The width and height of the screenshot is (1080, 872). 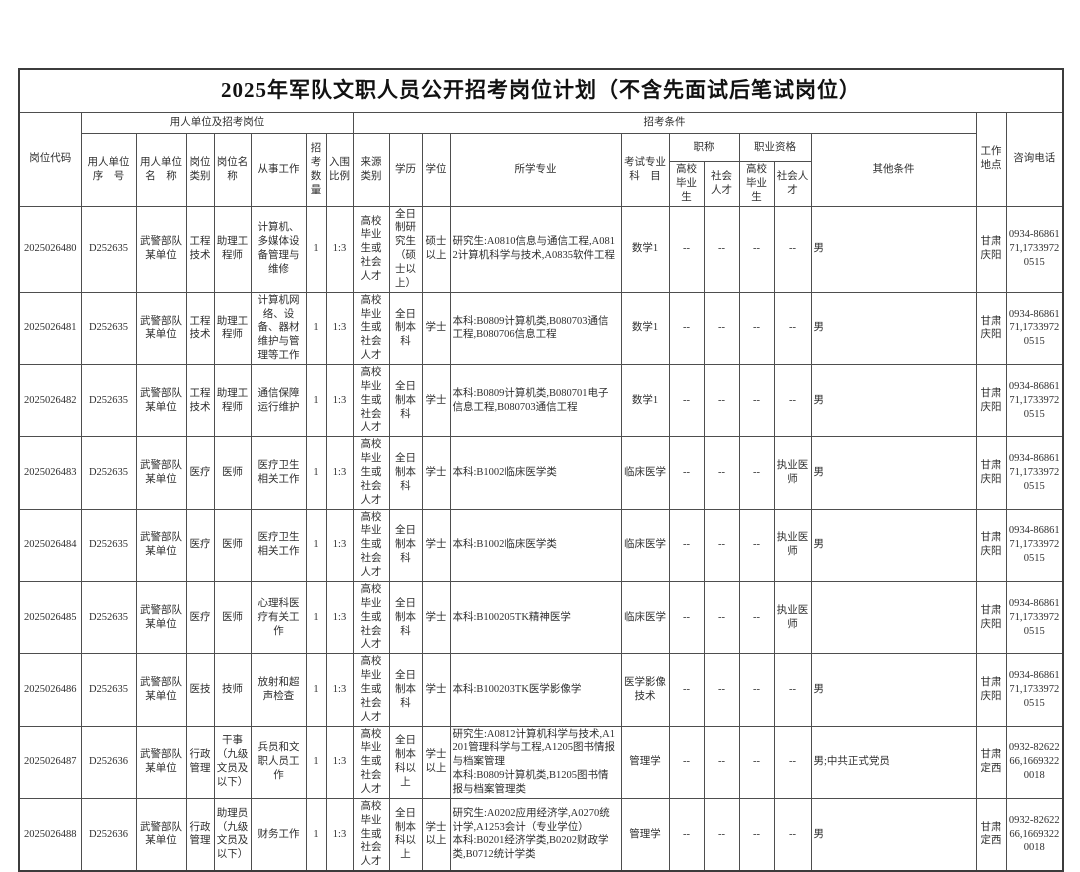 I want to click on cell-post: 干事（九级文员及以下）, so click(x=232, y=762).